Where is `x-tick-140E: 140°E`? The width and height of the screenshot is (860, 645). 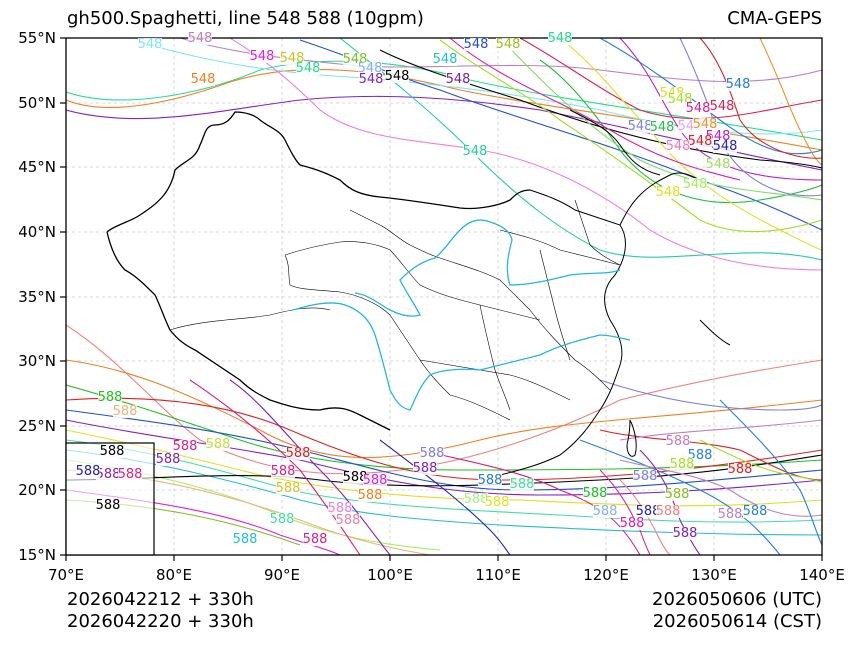
x-tick-140E: 140°E is located at coordinates (822, 575).